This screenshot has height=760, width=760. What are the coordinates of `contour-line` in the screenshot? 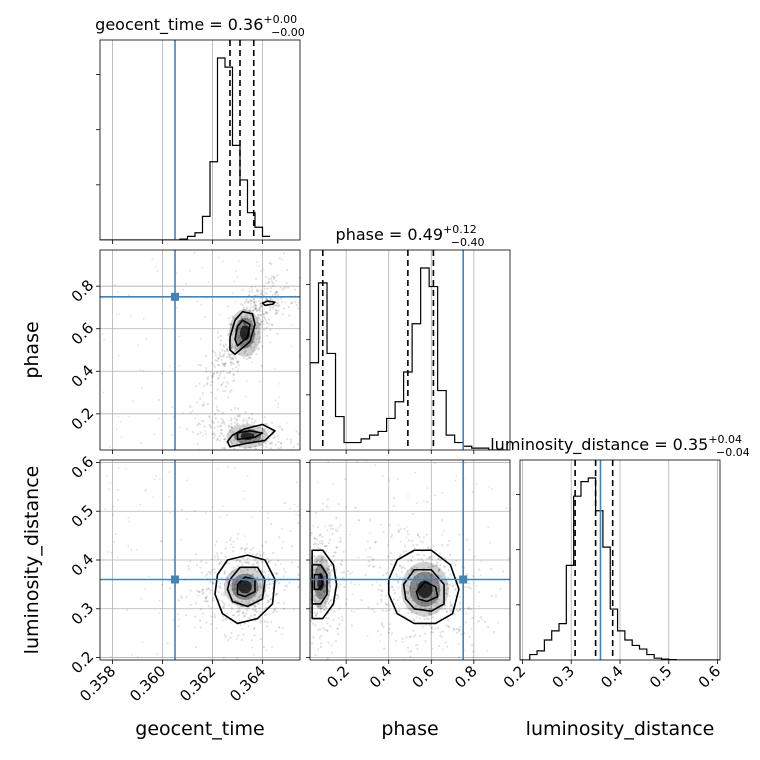 It's located at (246, 587).